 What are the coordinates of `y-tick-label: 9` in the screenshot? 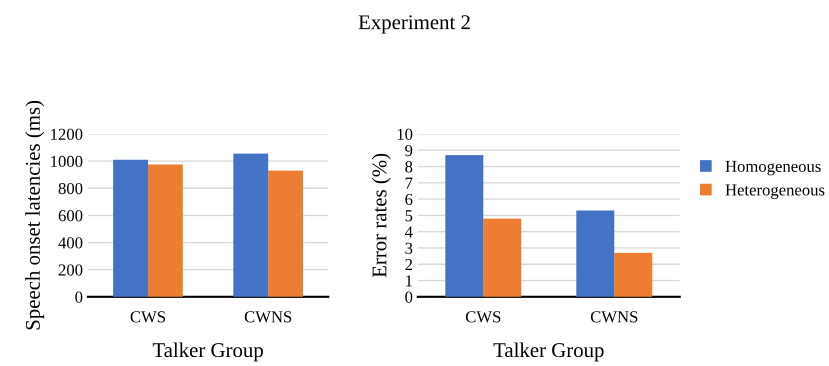 It's located at (408, 150).